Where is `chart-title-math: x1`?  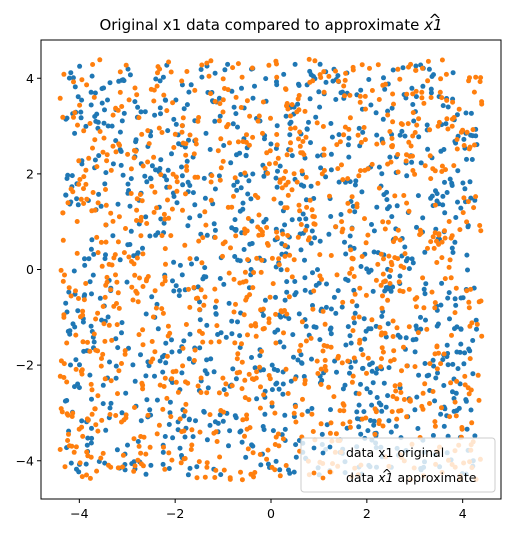 chart-title-math: x1 is located at coordinates (432, 25).